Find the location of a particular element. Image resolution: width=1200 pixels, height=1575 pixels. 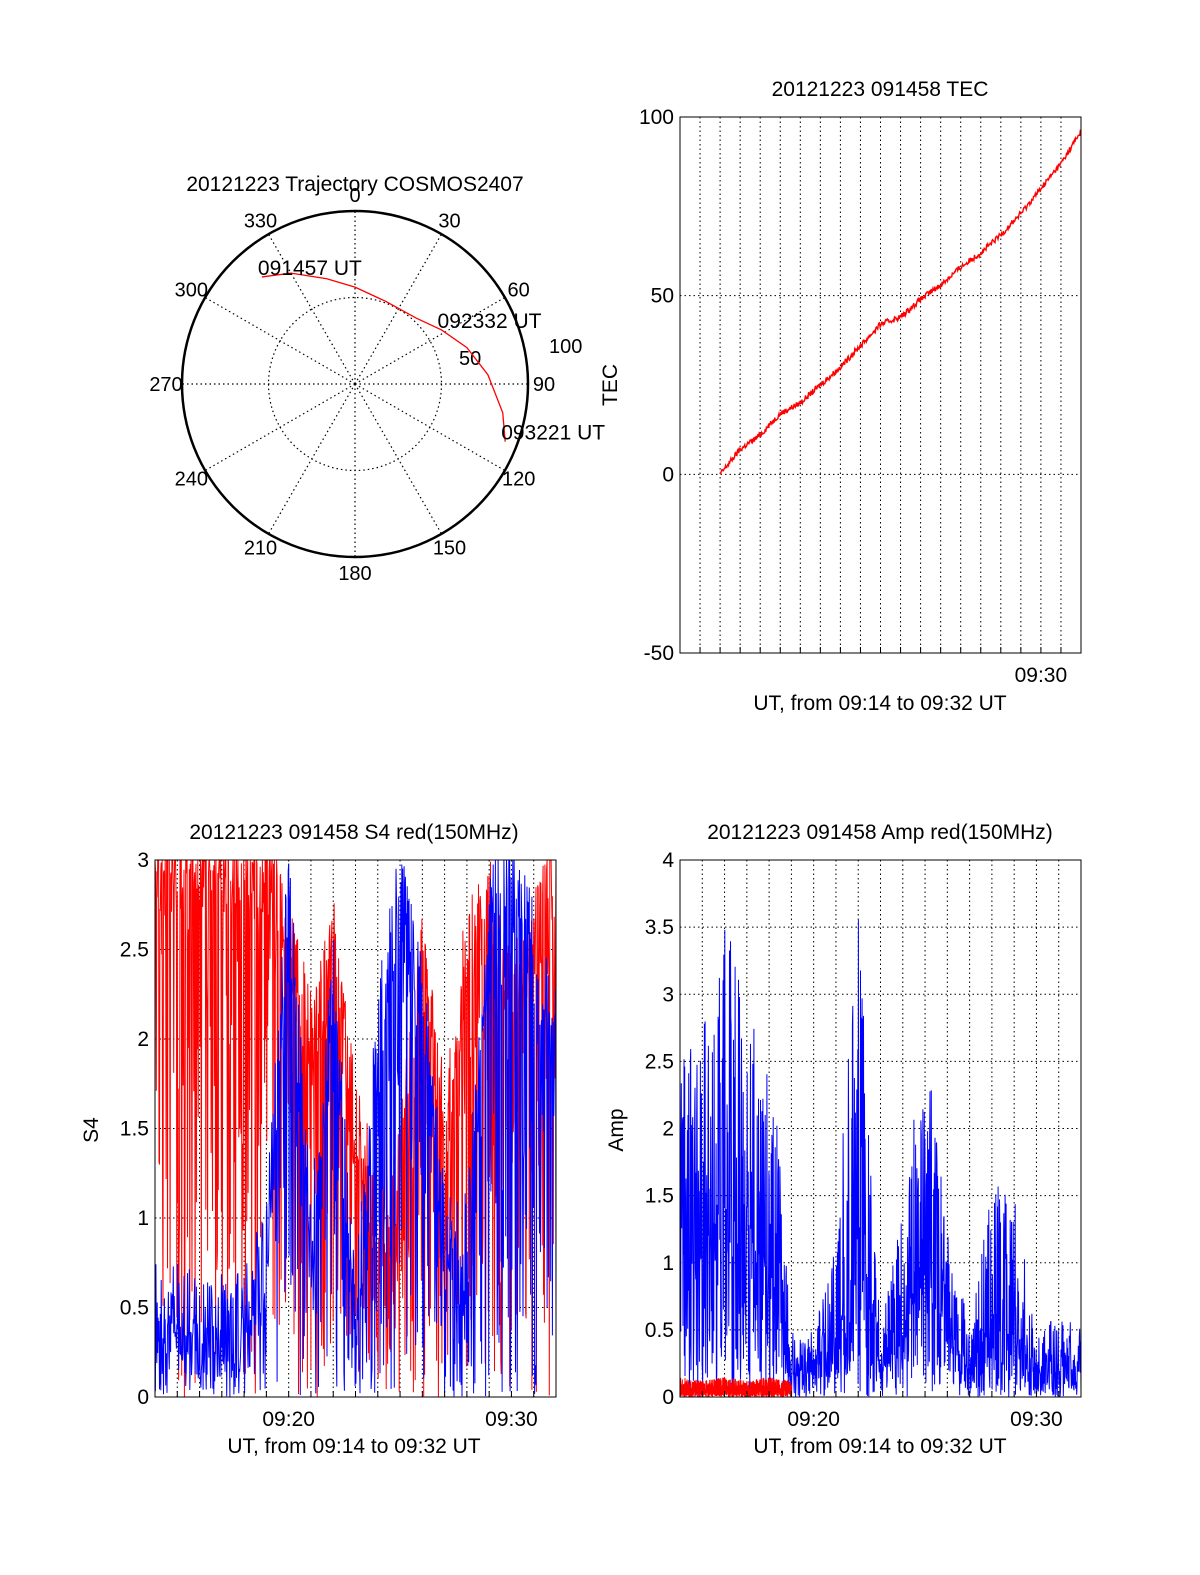

amp-xtick-label: 09:30 is located at coordinates (1036, 1419).